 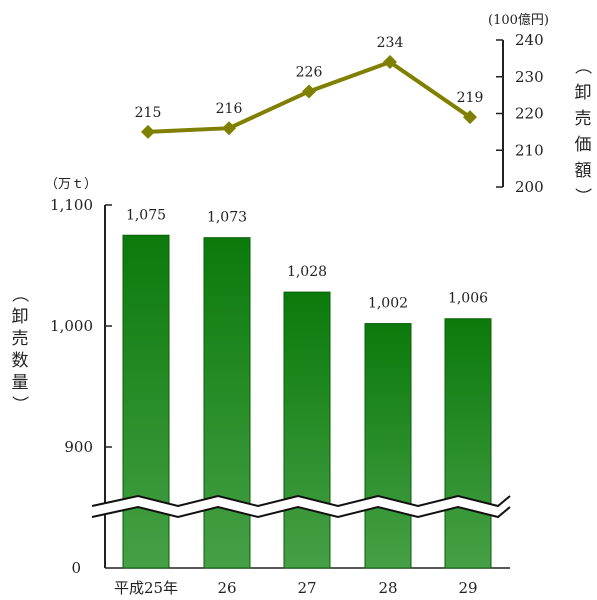 I want to click on bar-data-label: 1,073, so click(x=227, y=218).